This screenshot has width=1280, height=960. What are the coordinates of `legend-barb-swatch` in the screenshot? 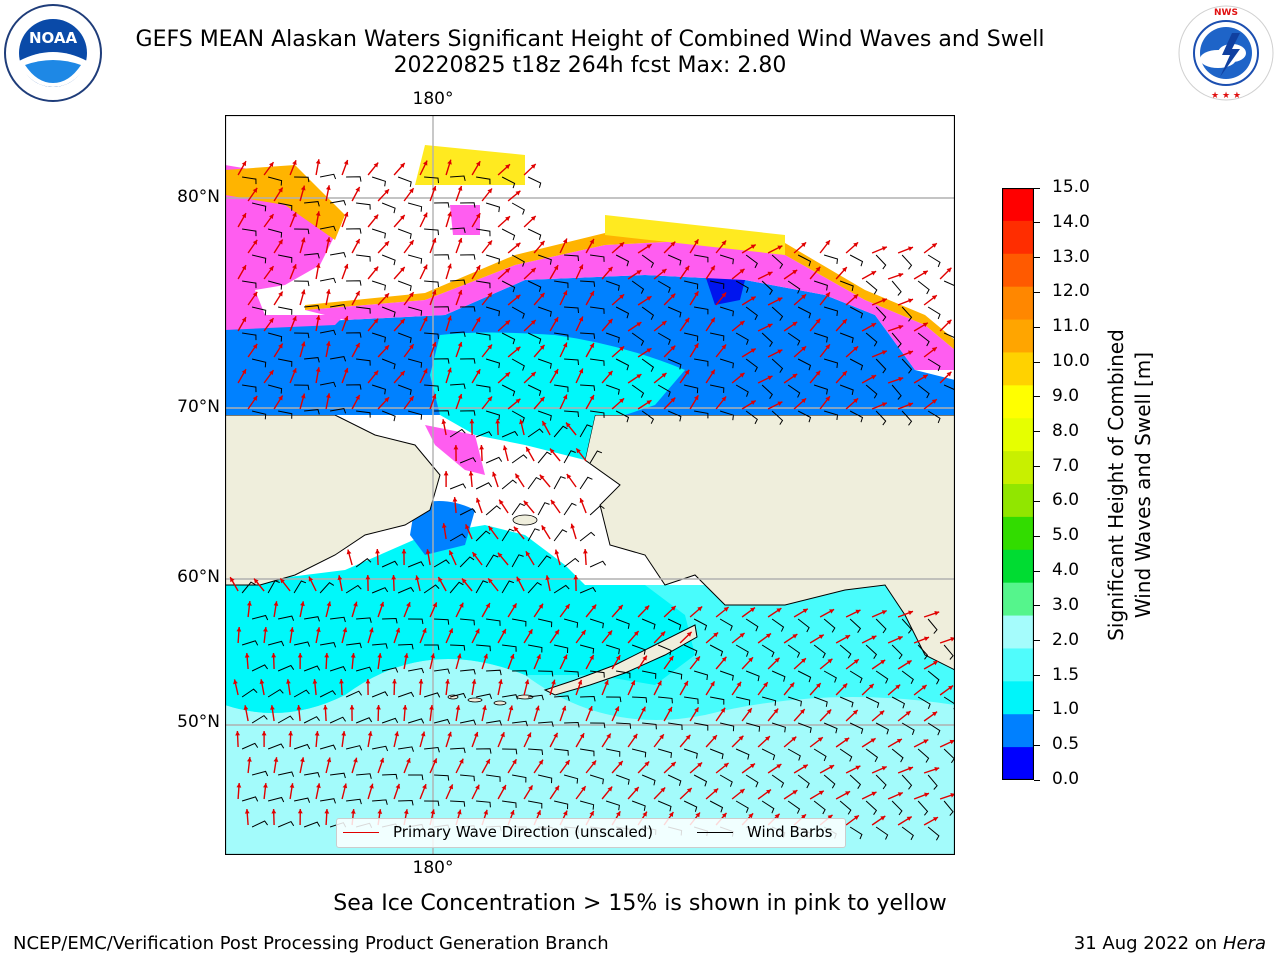 It's located at (715, 832).